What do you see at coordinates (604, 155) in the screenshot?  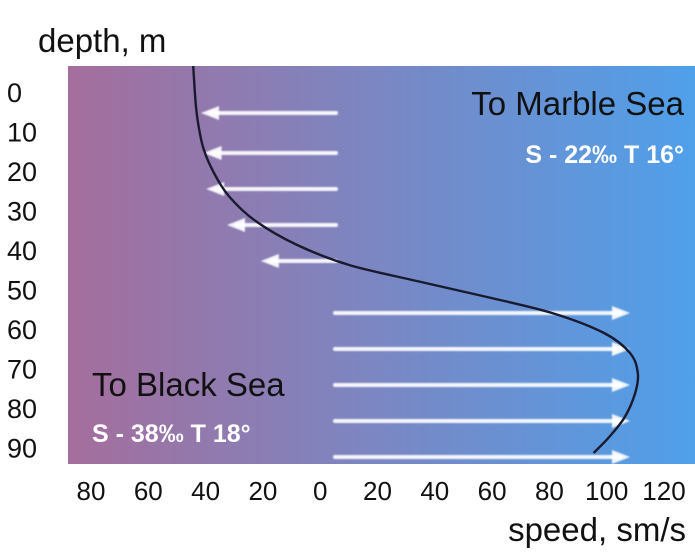 I see `upper-flow-params: S - 22‰ T 16°` at bounding box center [604, 155].